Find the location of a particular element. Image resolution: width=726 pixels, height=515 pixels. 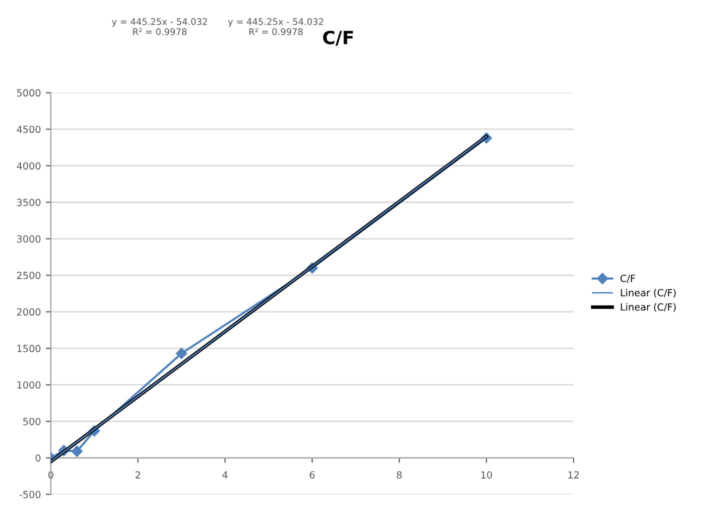

x-tick-label: 10 is located at coordinates (486, 475).